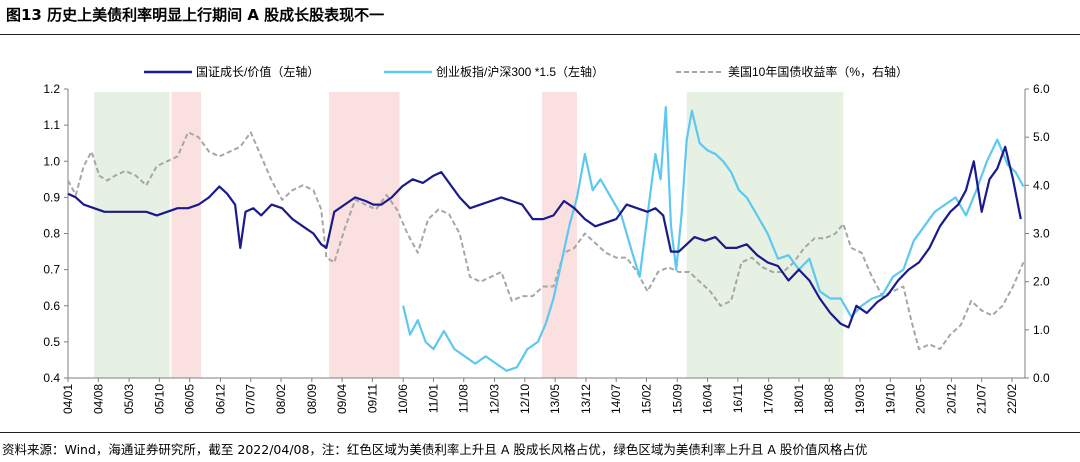  What do you see at coordinates (520, 71) in the screenshot?
I see `legend-label-chinext: 创业板指/沪深300 *1.5（左轴）` at bounding box center [520, 71].